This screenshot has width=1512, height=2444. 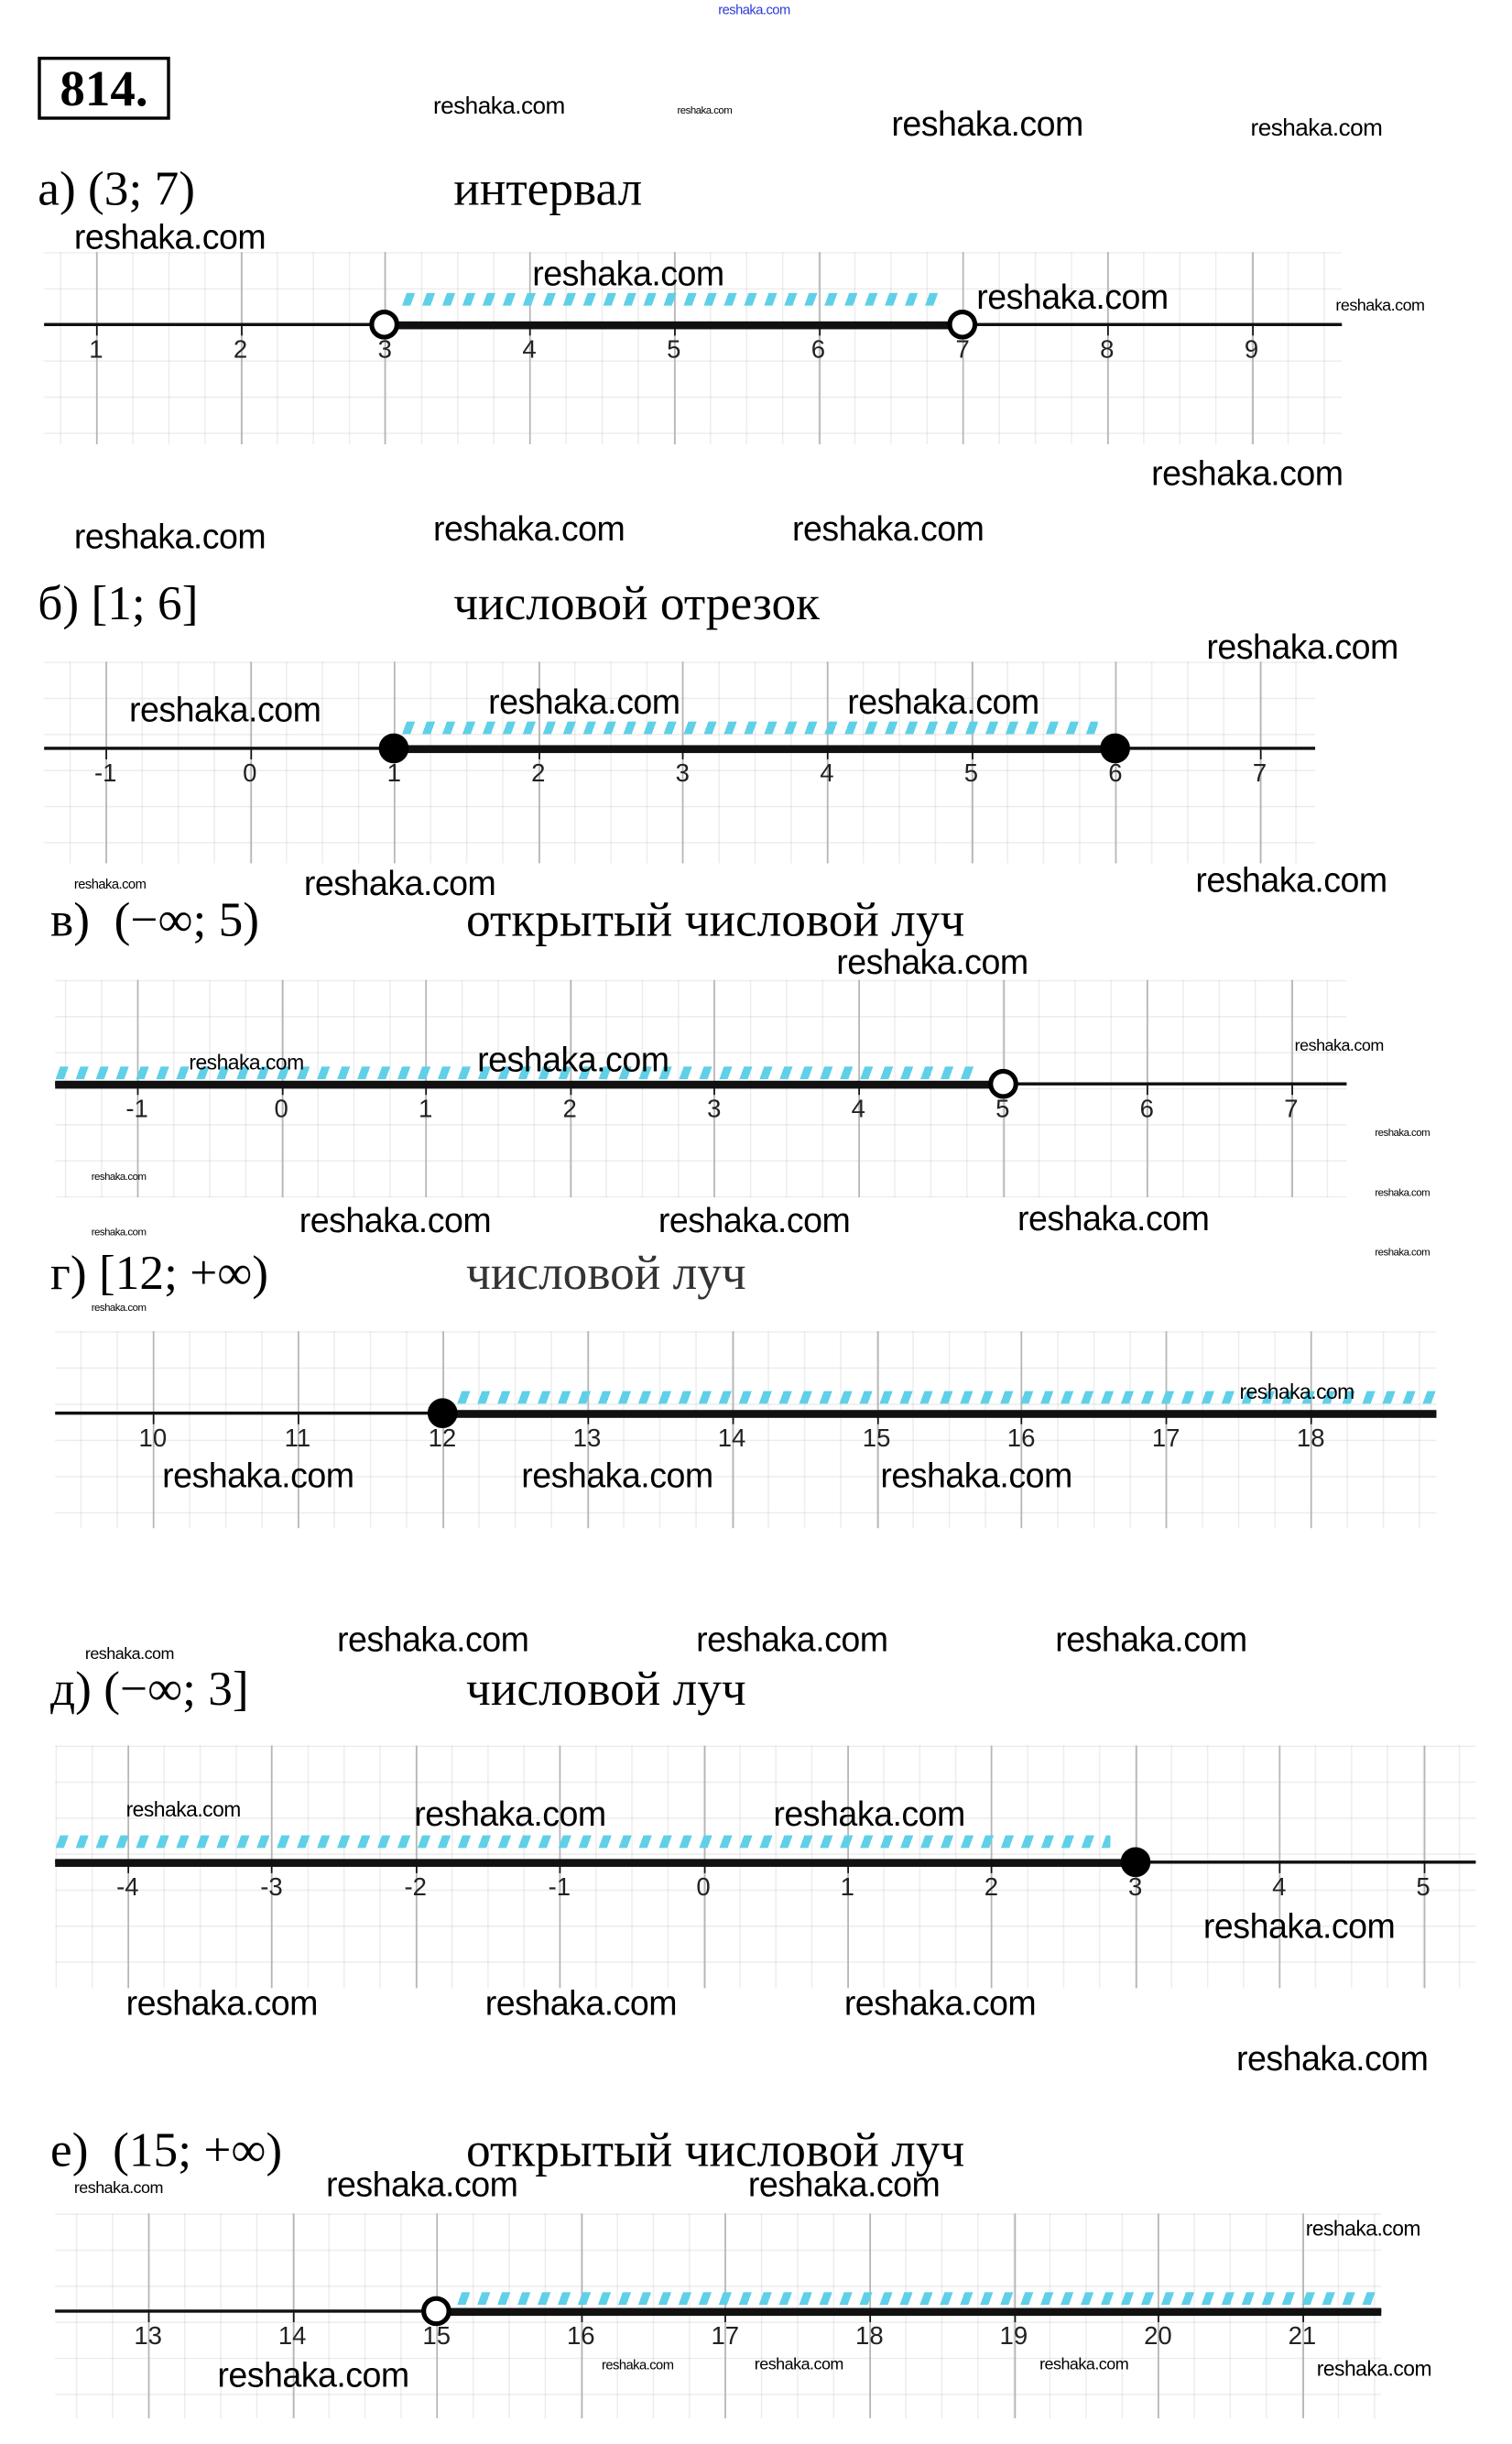 What do you see at coordinates (606, 1272) in the screenshot?
I see `part-d-name: числовой луч` at bounding box center [606, 1272].